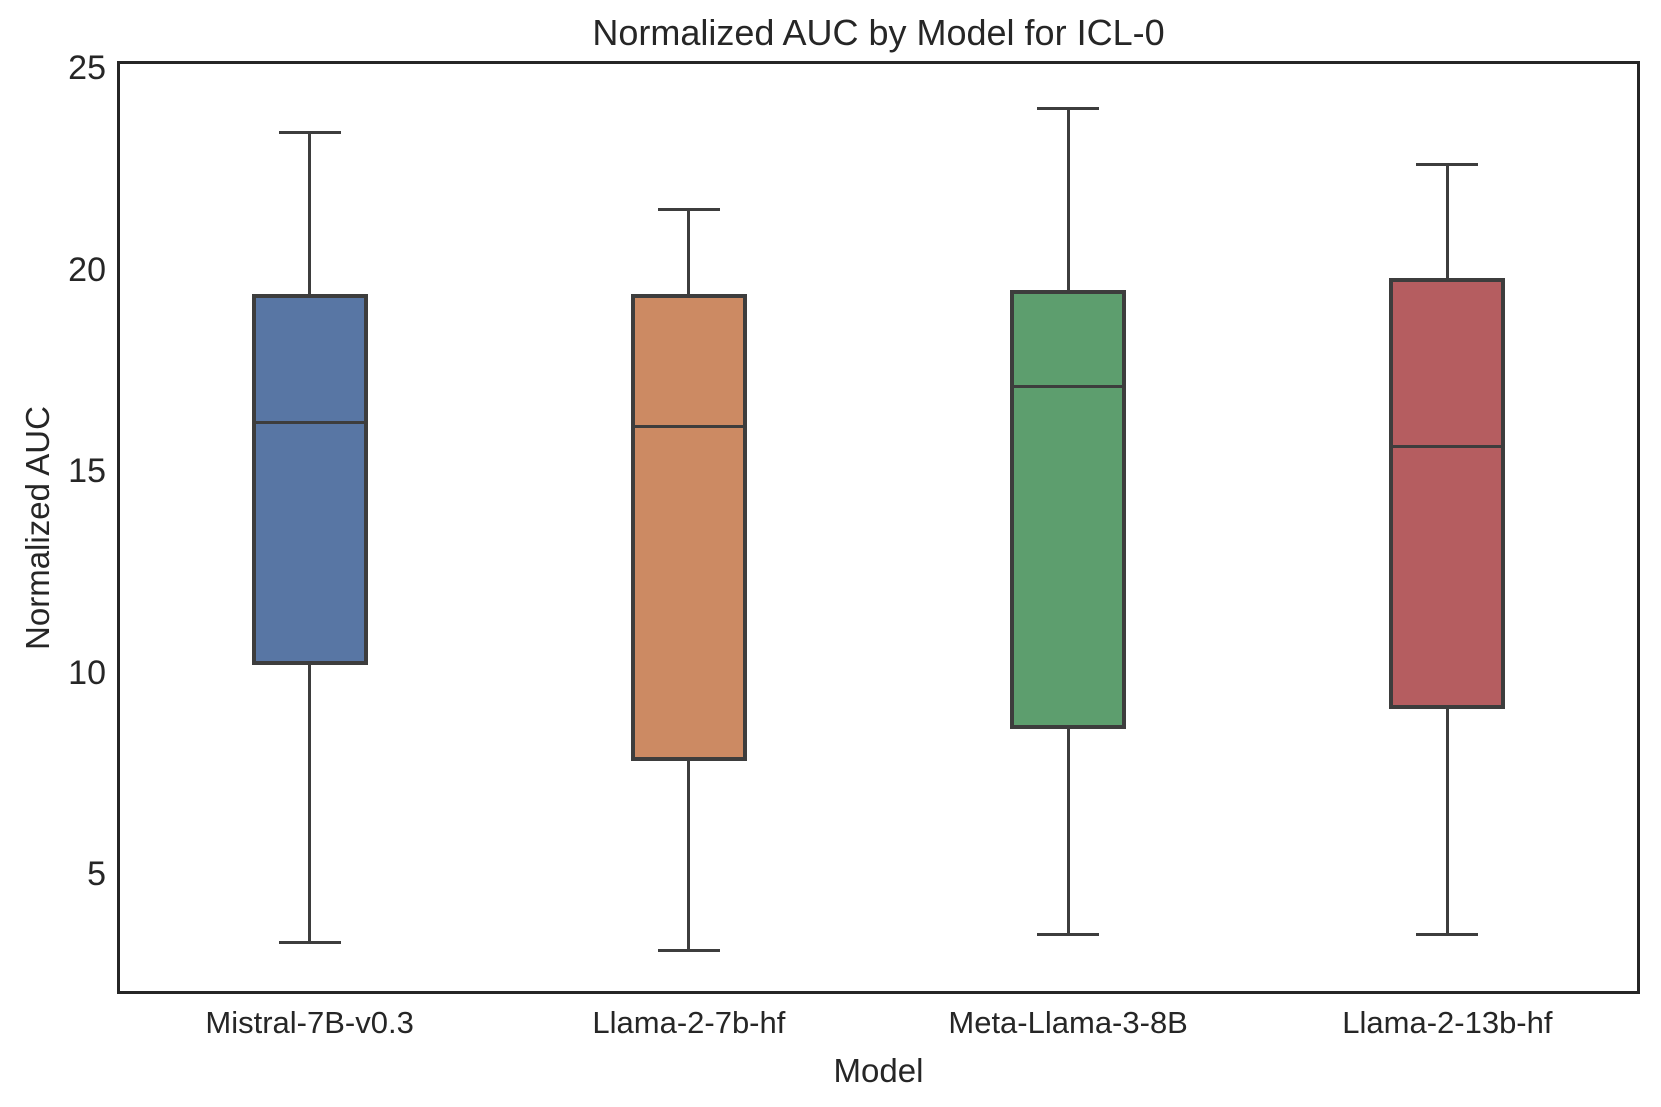 The image size is (1661, 1107). What do you see at coordinates (878, 32) in the screenshot?
I see `chart-title: Normalized AUC by Model for ICL-0` at bounding box center [878, 32].